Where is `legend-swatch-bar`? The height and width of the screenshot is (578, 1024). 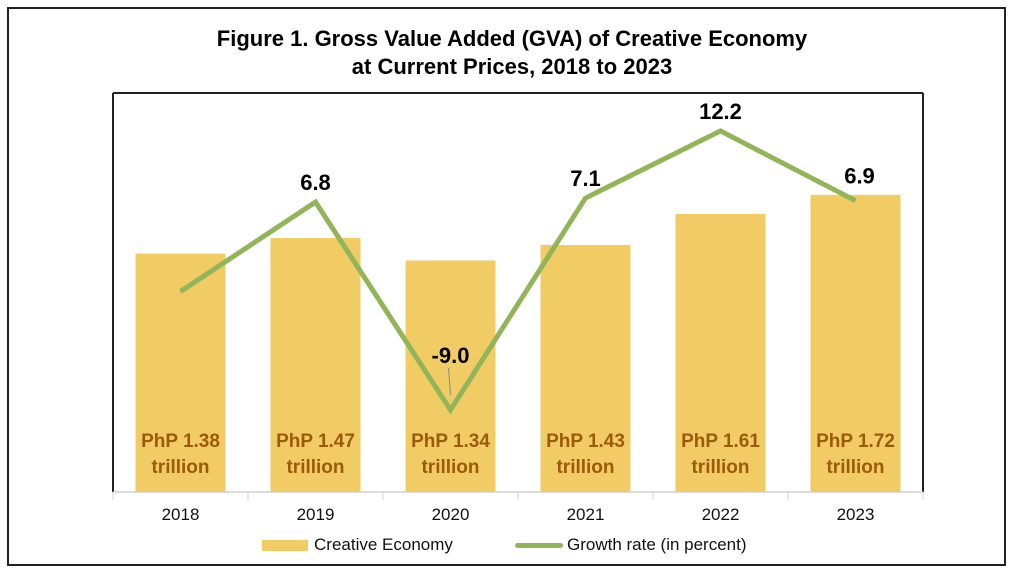 legend-swatch-bar is located at coordinates (285, 545).